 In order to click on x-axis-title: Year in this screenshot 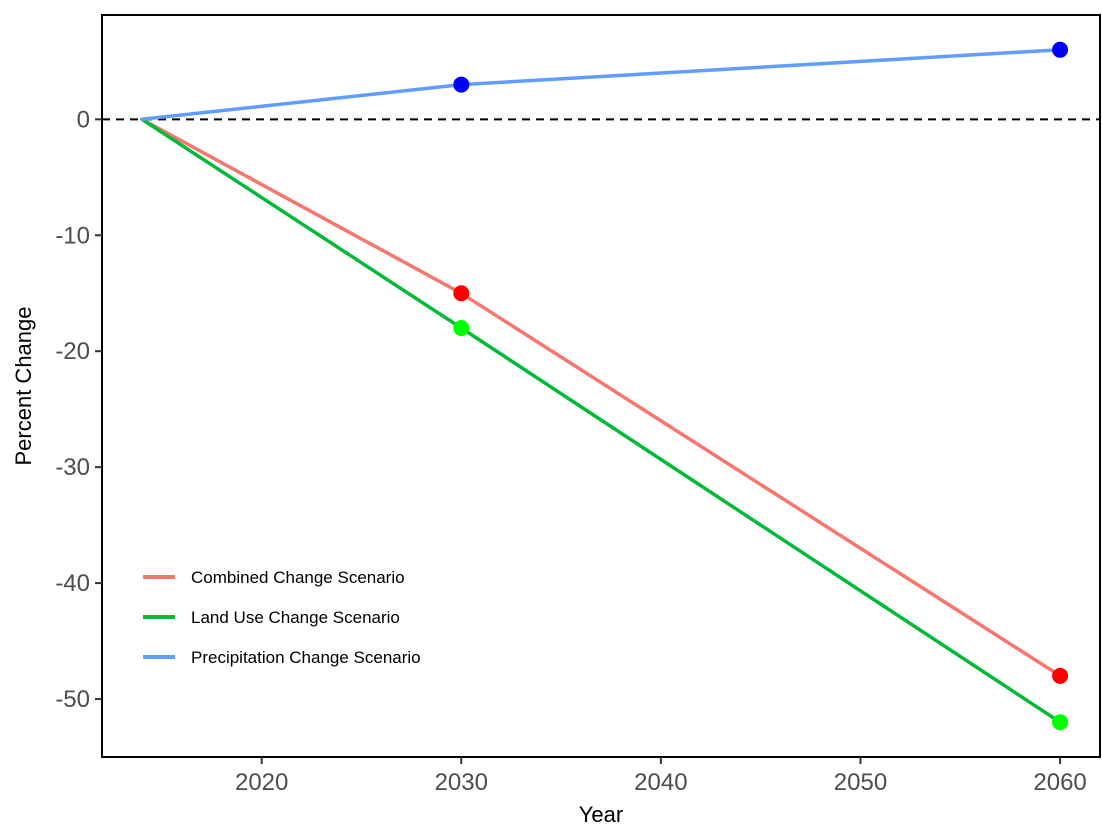, I will do `click(601, 814)`.